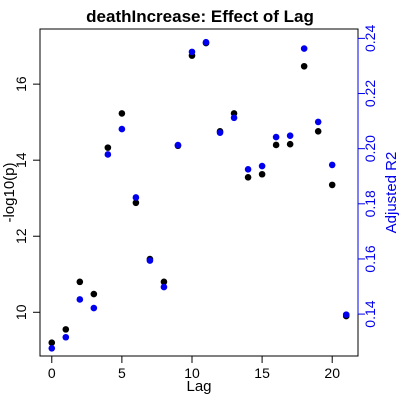 The image size is (400, 400). I want to click on y-axis-left-label: -log10(p), so click(9, 192).